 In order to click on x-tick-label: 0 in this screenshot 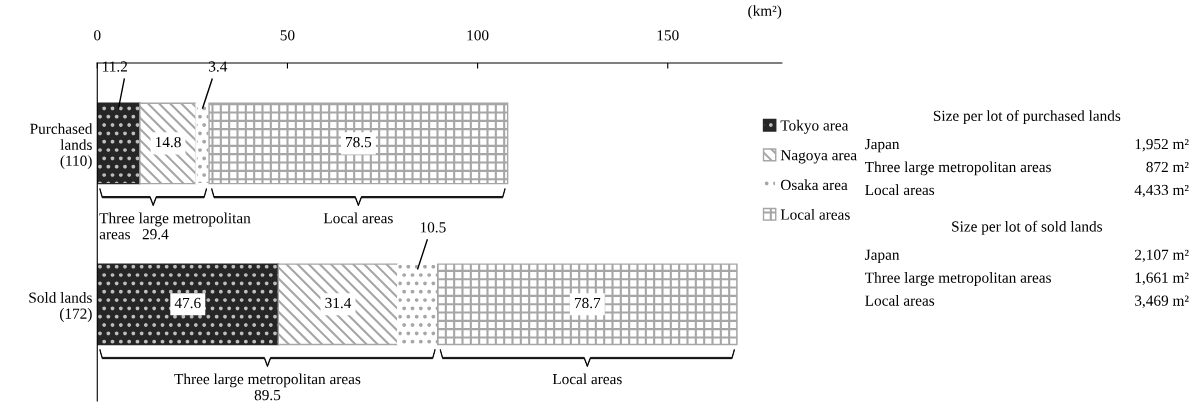, I will do `click(97, 35)`.